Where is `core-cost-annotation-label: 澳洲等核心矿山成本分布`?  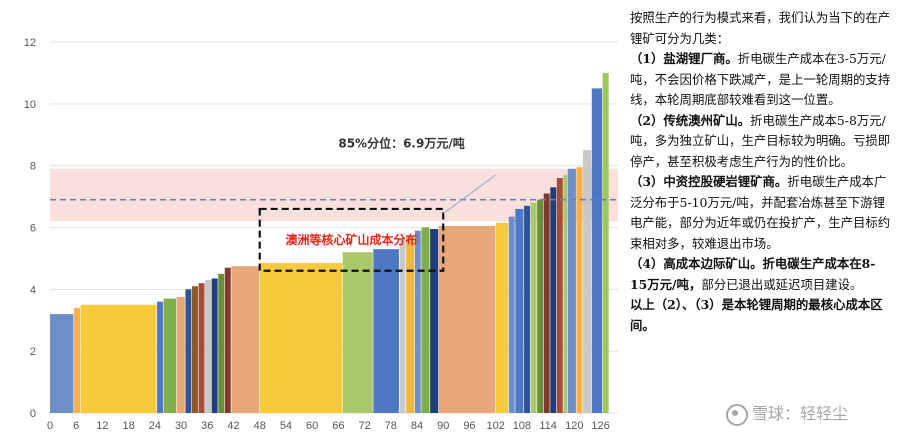
core-cost-annotation-label: 澳洲等核心矿山成本分布 is located at coordinates (351, 239).